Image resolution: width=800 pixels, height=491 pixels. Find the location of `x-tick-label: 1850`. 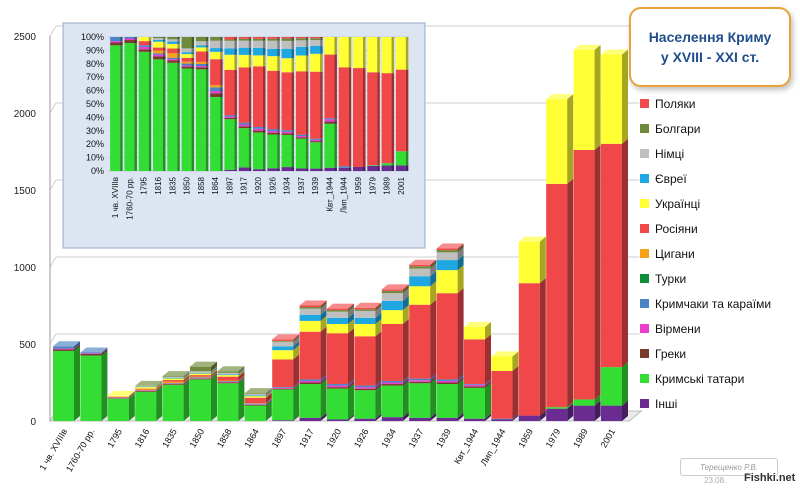

x-tick-label: 1850 is located at coordinates (197, 438).